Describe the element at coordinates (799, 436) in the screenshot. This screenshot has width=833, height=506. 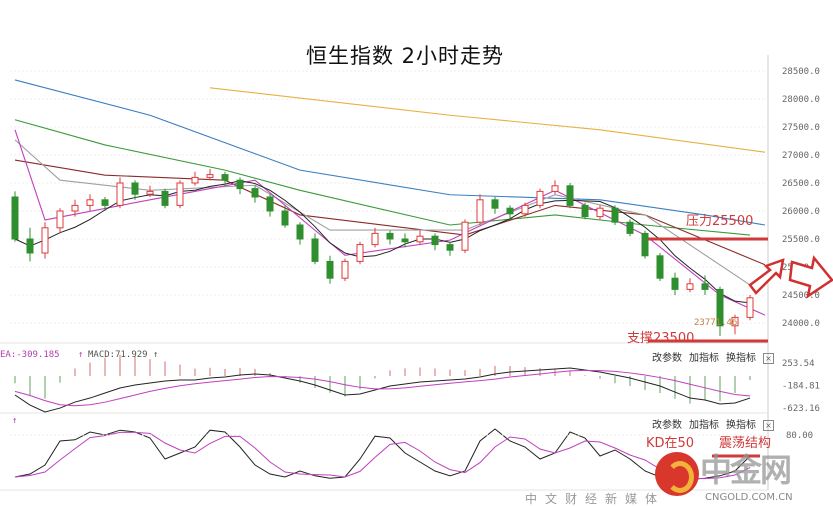
I see `kd-tick-label: 80.00` at that location.